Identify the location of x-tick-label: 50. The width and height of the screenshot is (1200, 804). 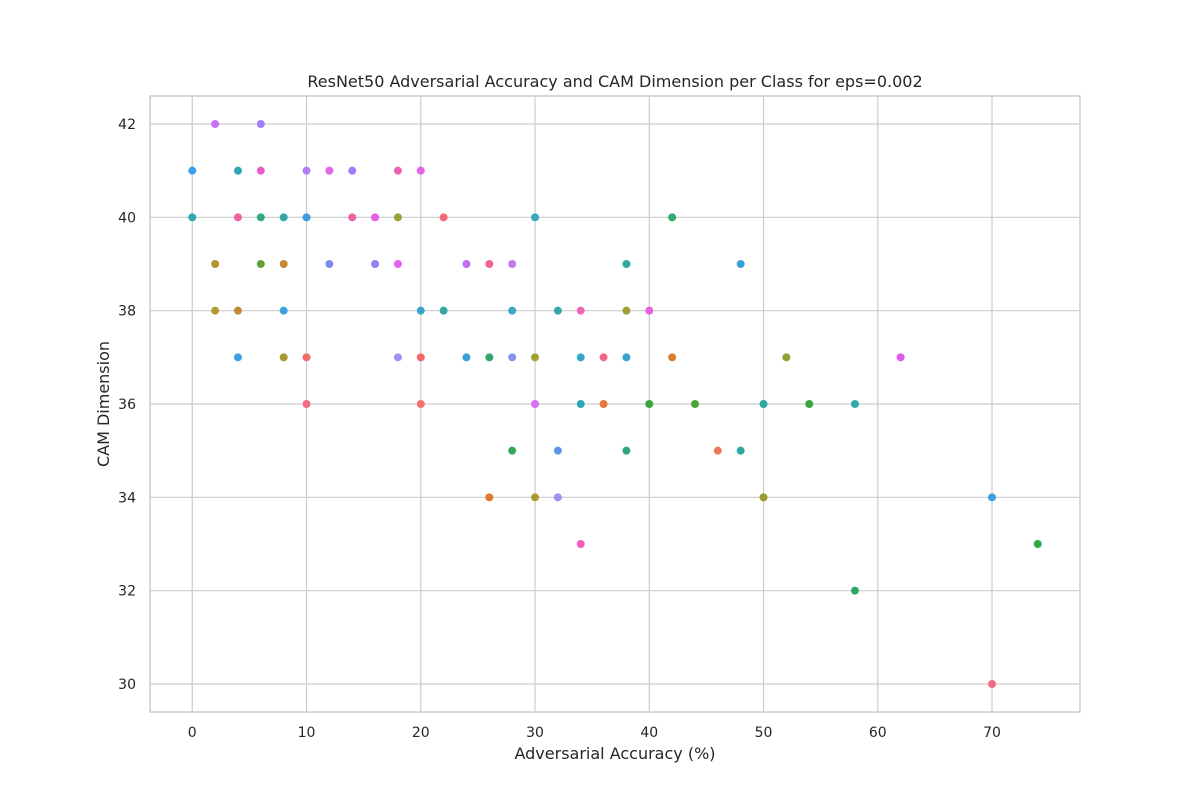
(764, 733).